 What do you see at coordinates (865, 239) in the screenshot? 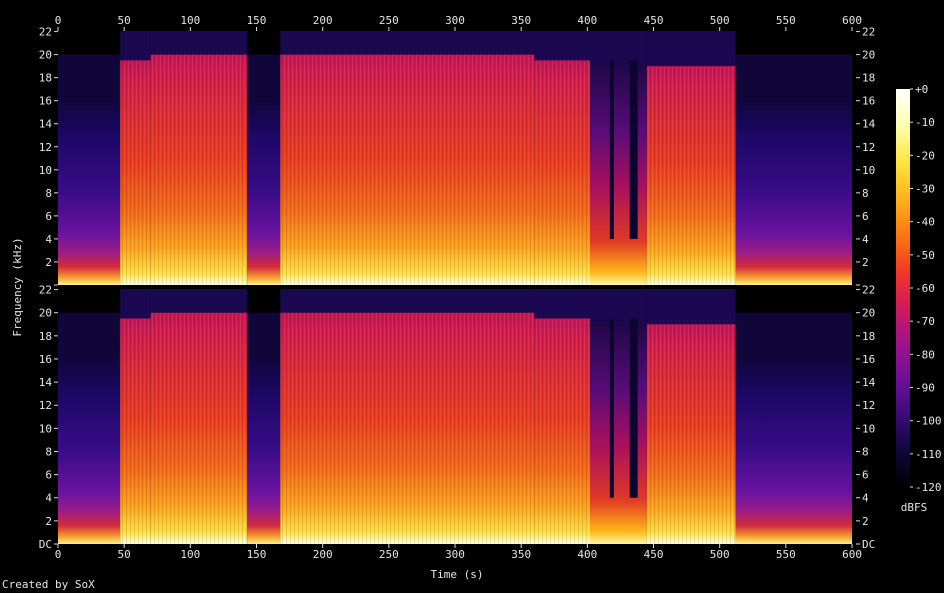
I see `y-tick-label-right: 4` at bounding box center [865, 239].